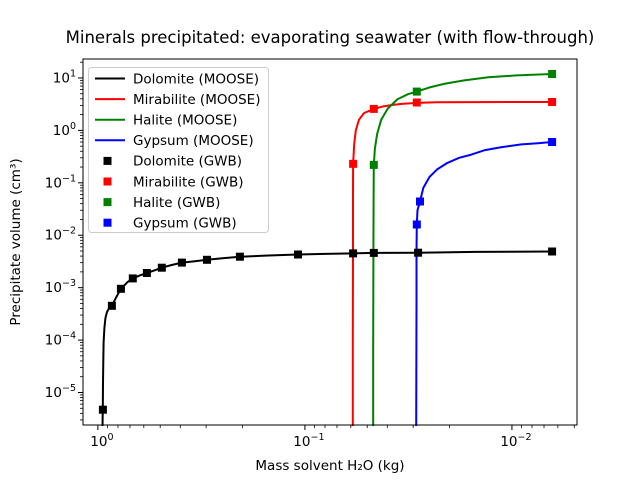 The width and height of the screenshot is (640, 484). I want to click on y-tick-label: 10⁻², so click(60, 235).